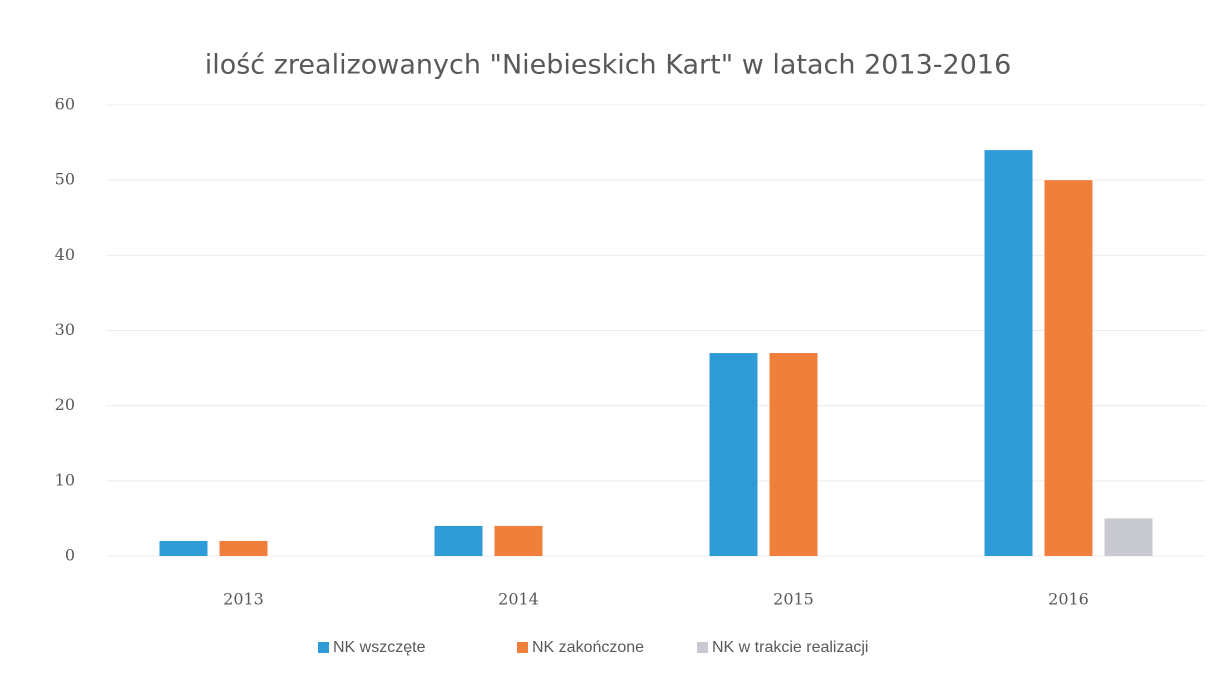 This screenshot has height=677, width=1215. Describe the element at coordinates (65, 329) in the screenshot. I see `y-tick-label: 30` at that location.